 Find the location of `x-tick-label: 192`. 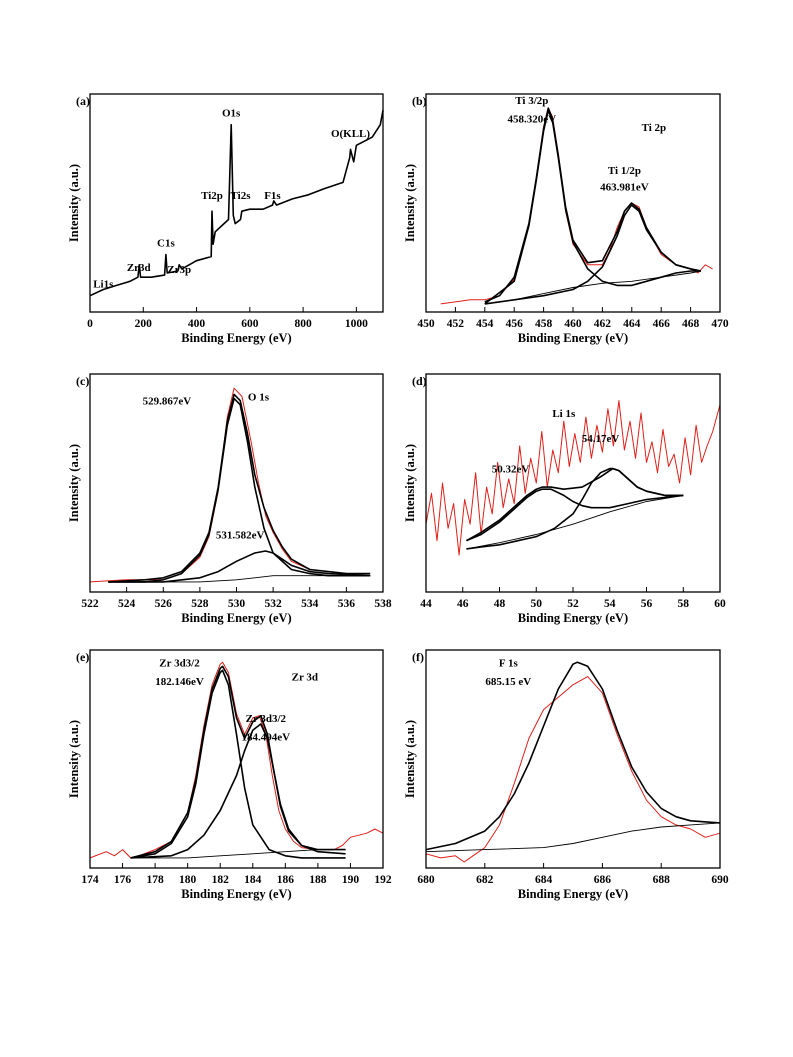

x-tick-label: 192 is located at coordinates (383, 880).